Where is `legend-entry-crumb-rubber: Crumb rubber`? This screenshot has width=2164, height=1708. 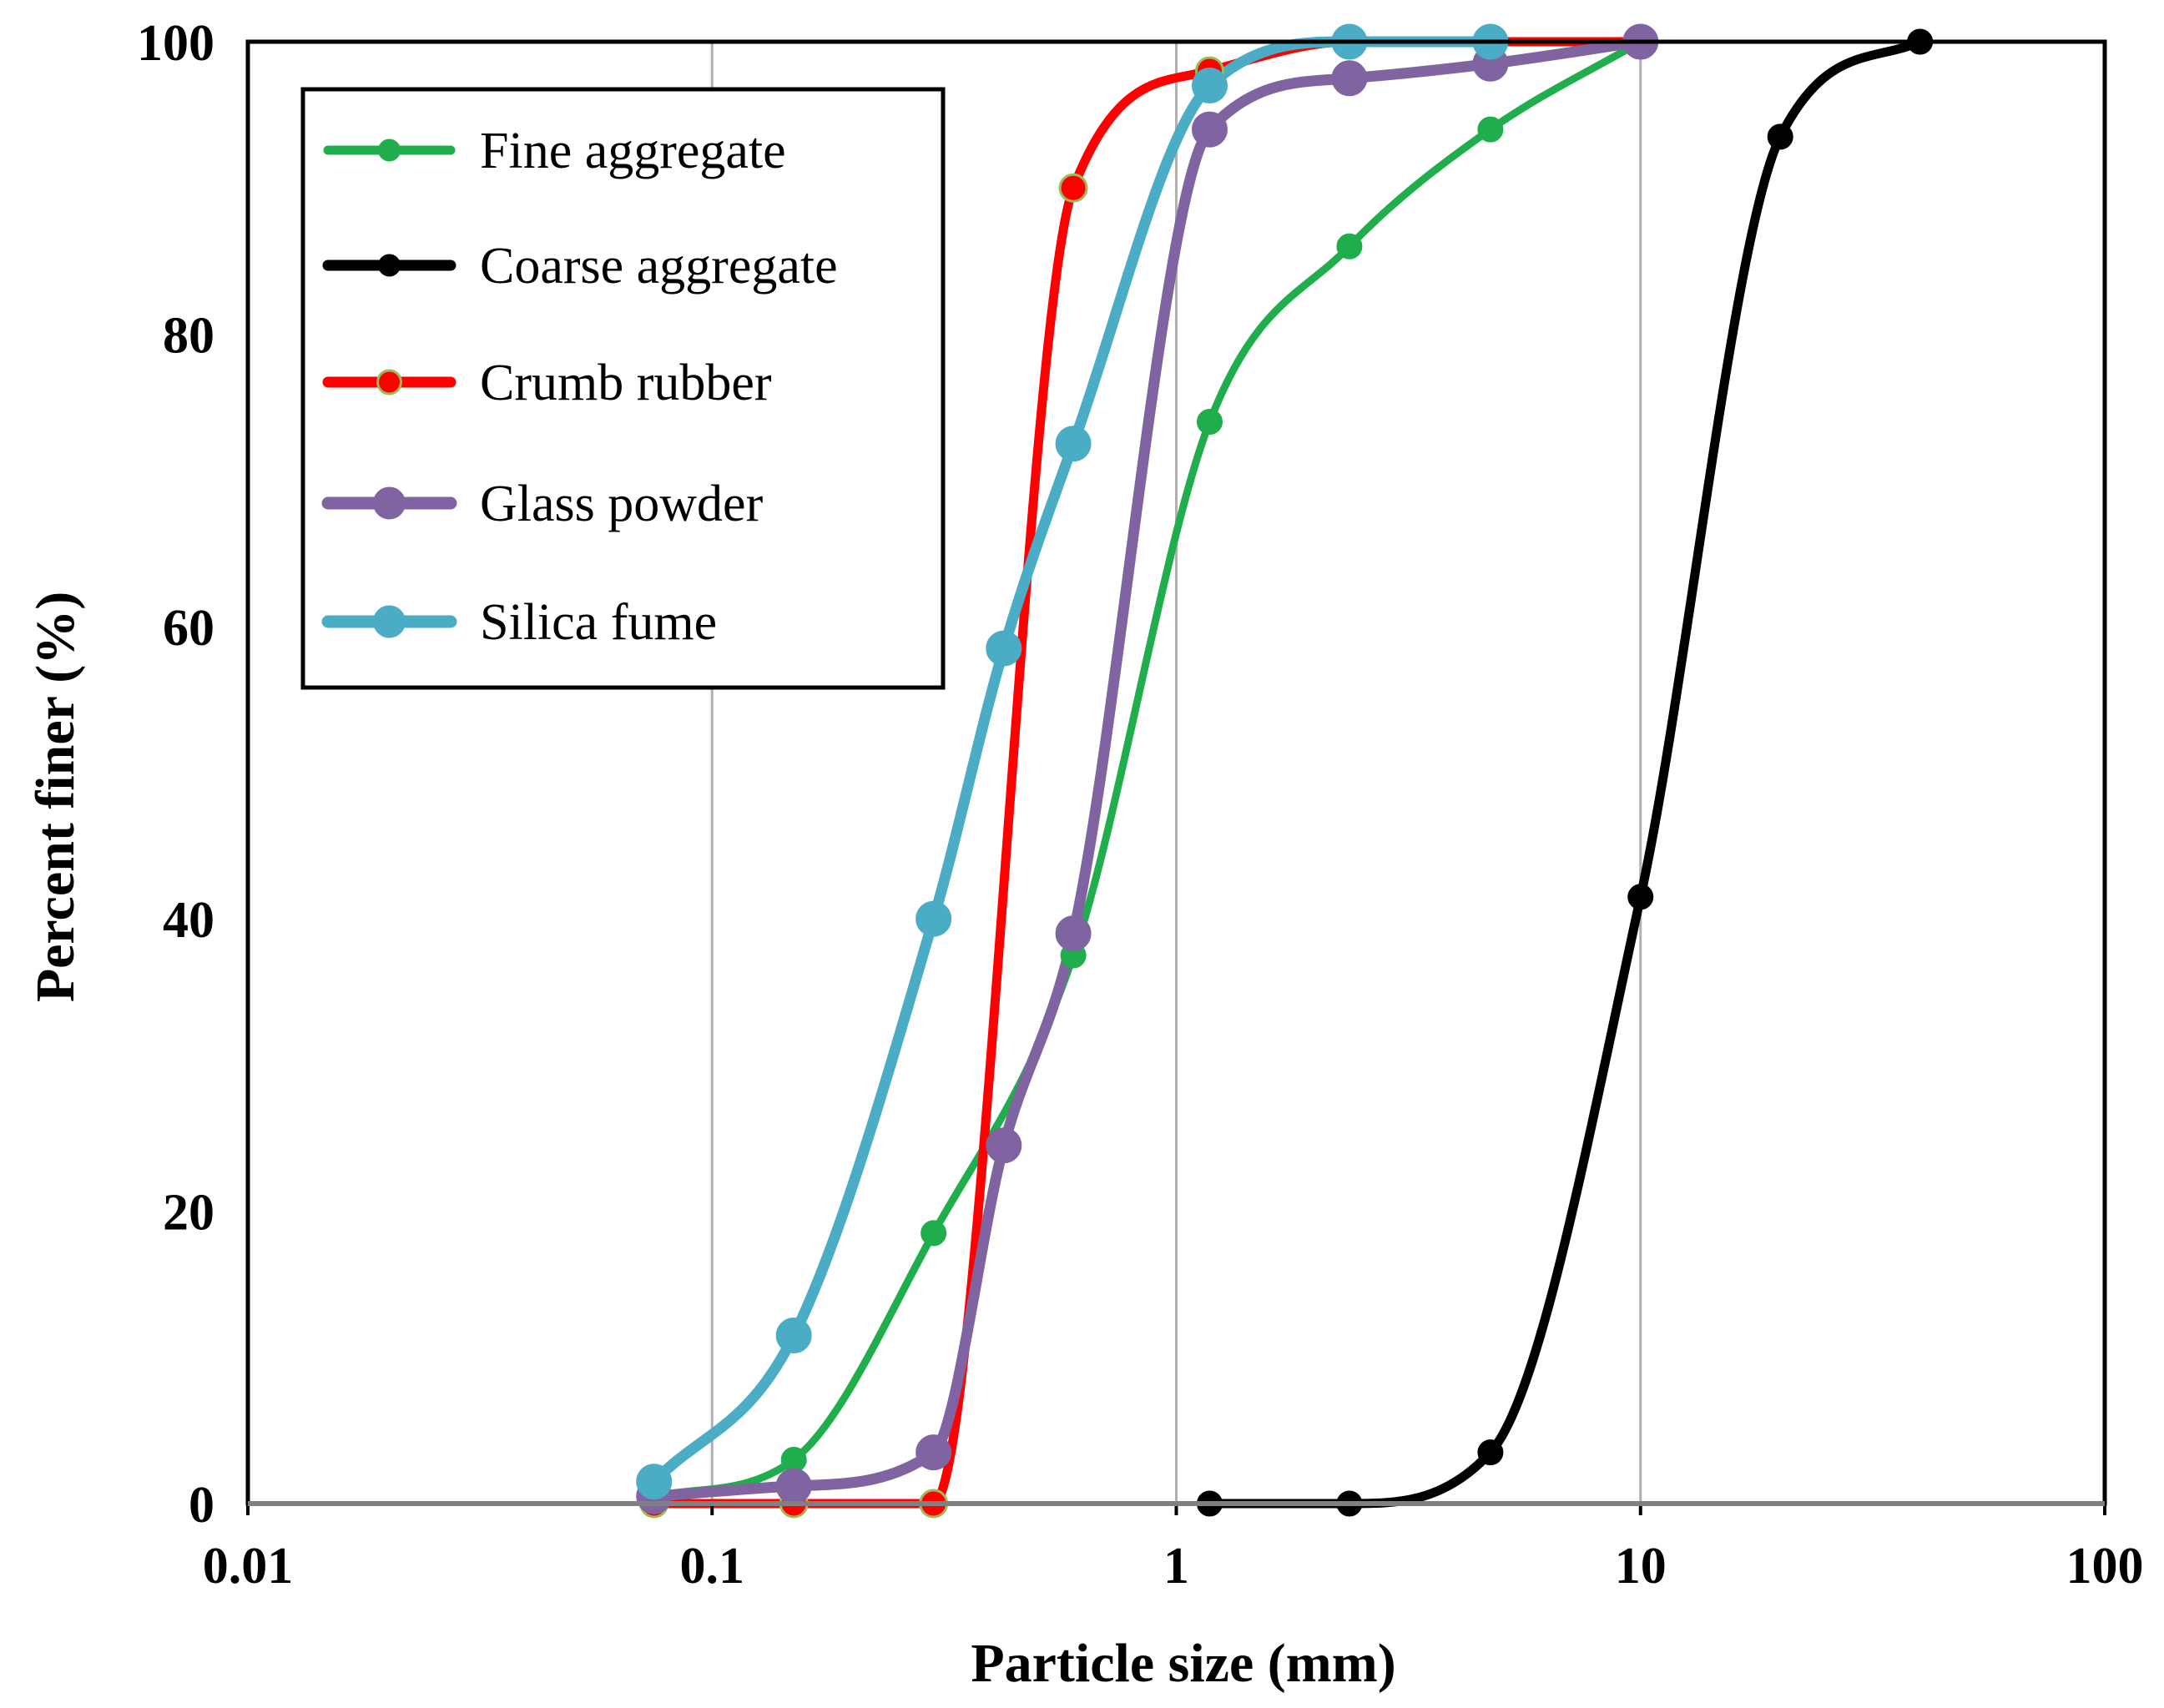 legend-entry-crumb-rubber: Crumb rubber is located at coordinates (547, 383).